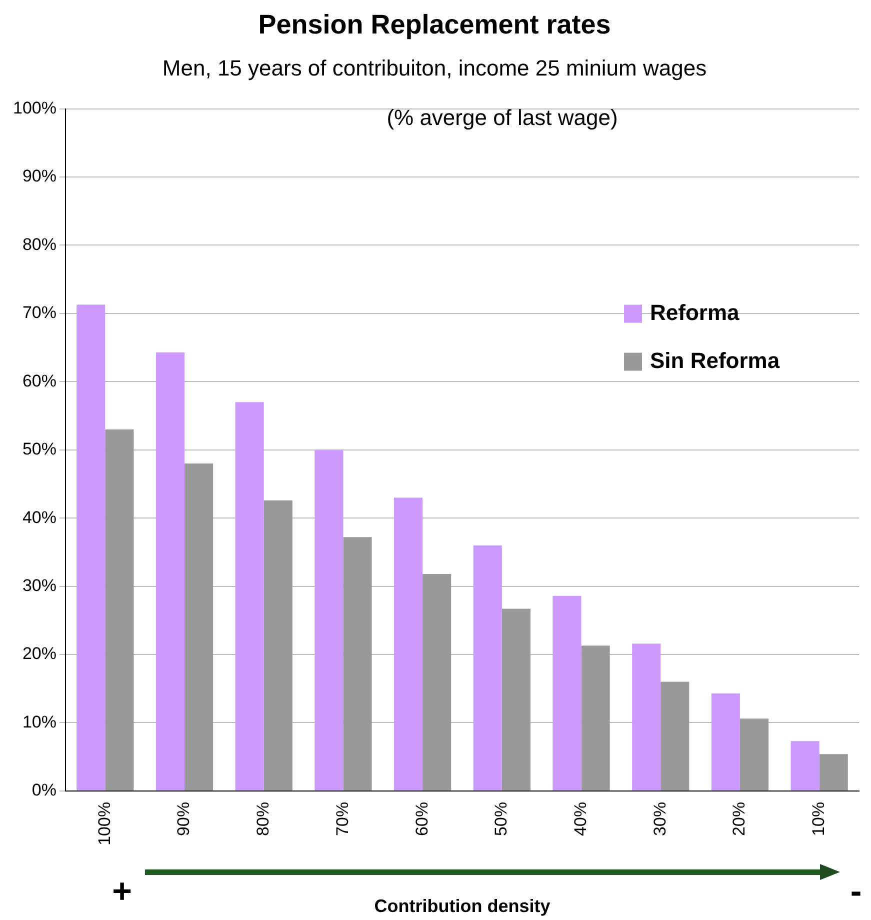 The width and height of the screenshot is (871, 920). Describe the element at coordinates (342, 819) in the screenshot. I see `x-tick-label: 70%` at that location.